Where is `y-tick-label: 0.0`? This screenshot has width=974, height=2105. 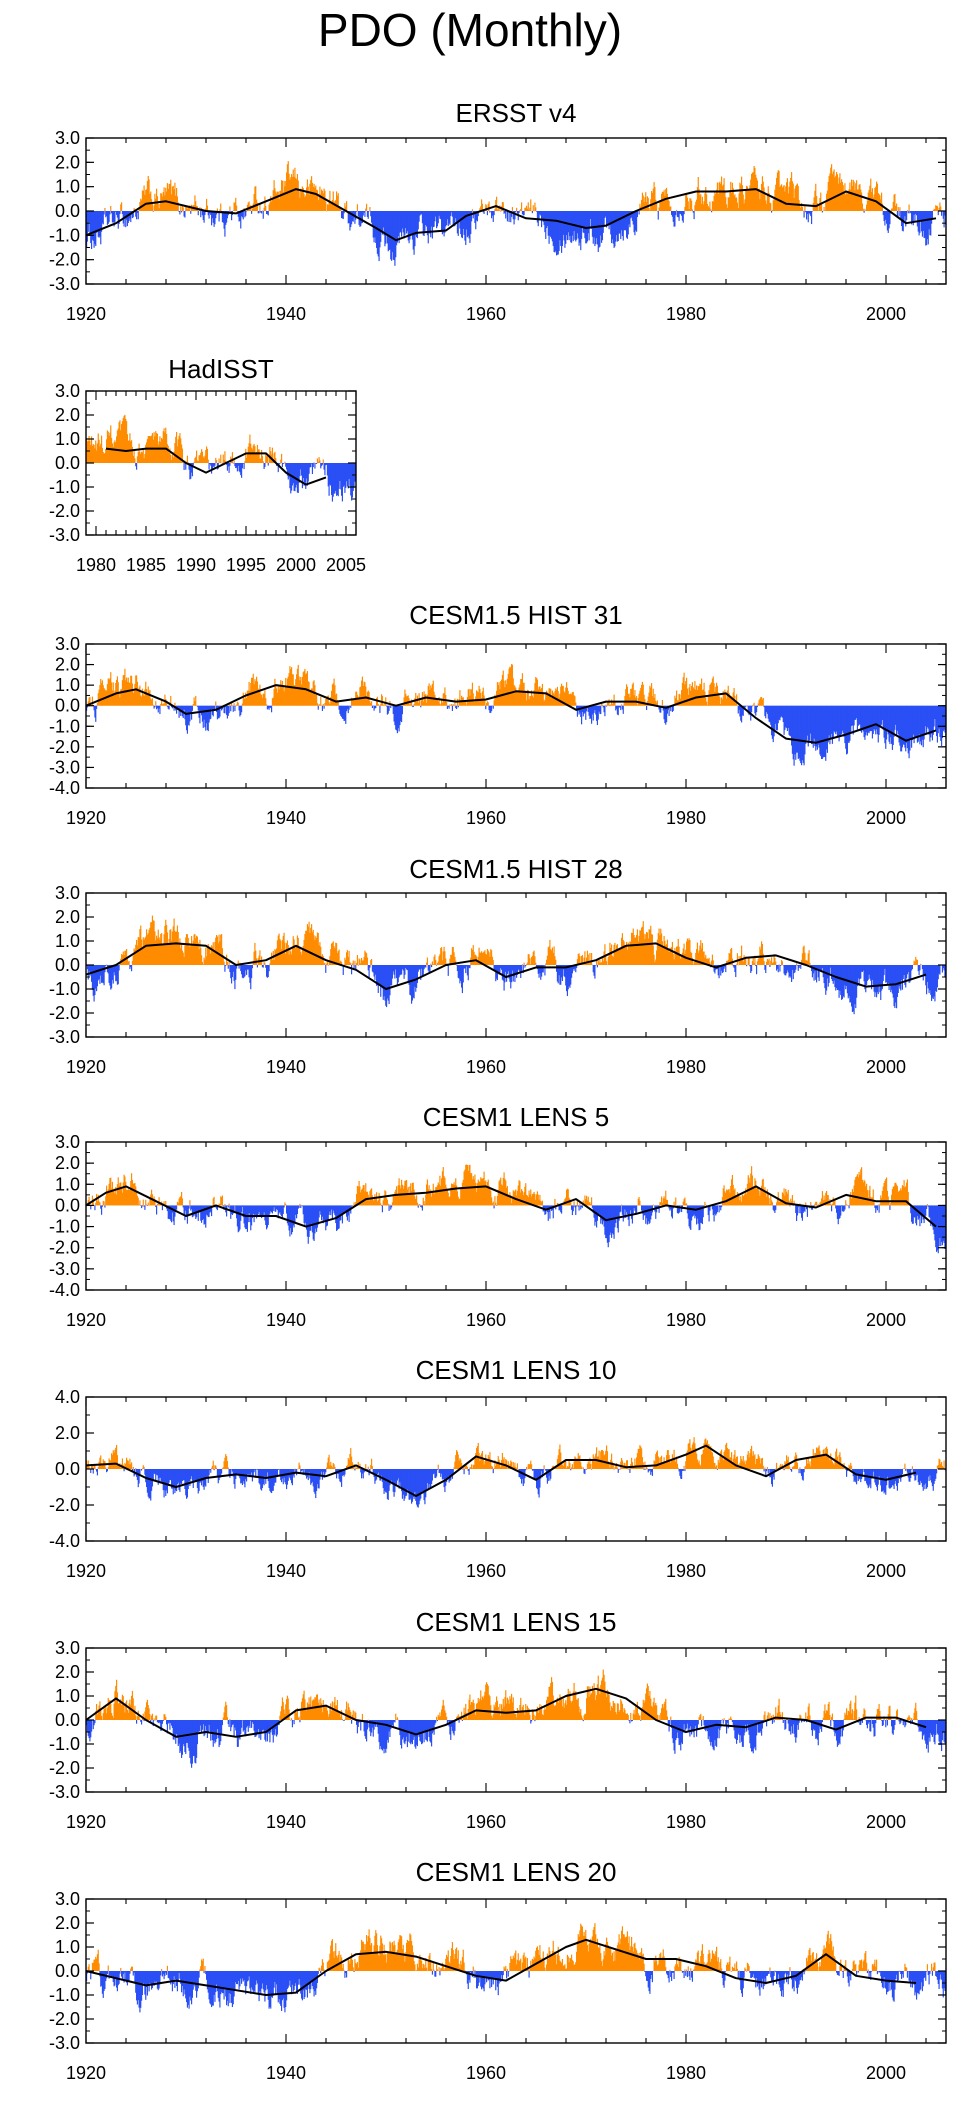 y-tick-label: 0.0 is located at coordinates (67, 965).